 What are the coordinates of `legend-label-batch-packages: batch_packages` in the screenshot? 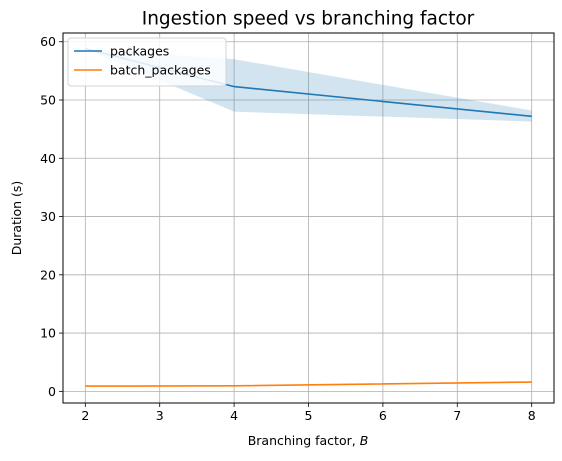 It's located at (160, 70).